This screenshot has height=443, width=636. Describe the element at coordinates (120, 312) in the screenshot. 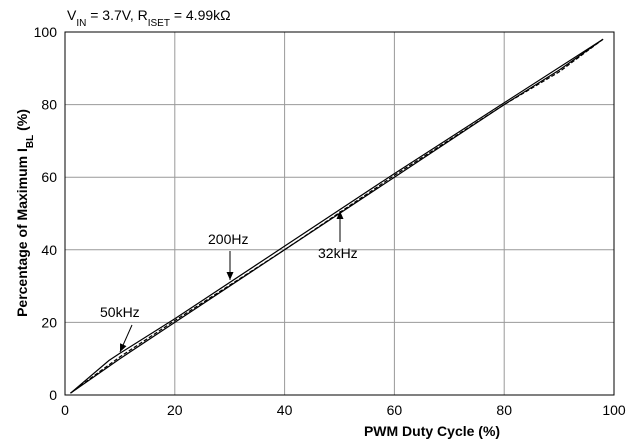

I see `series-annotation: 50kHz` at that location.